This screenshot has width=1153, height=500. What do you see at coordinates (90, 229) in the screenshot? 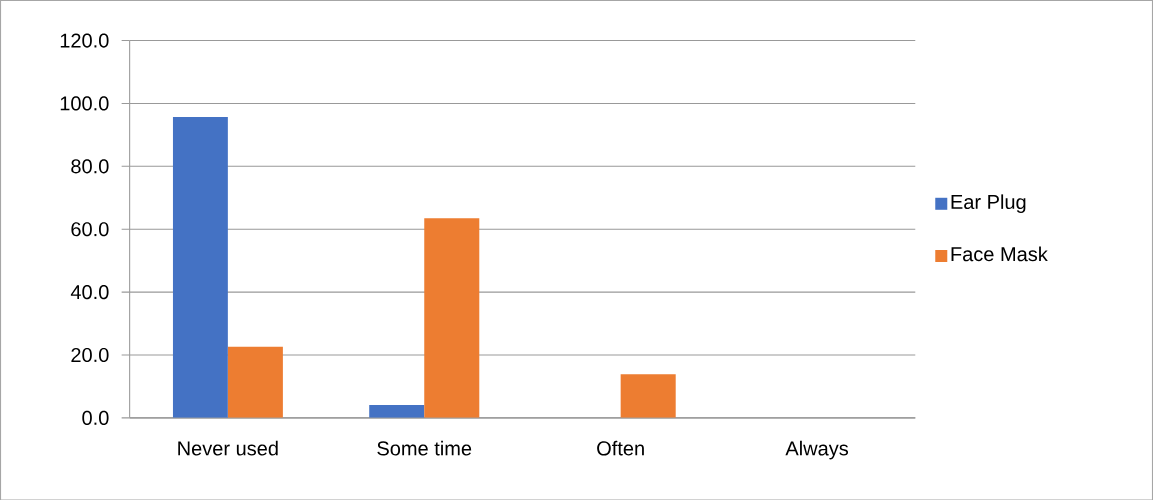
I see `y-tick-label: 60.0` at bounding box center [90, 229].